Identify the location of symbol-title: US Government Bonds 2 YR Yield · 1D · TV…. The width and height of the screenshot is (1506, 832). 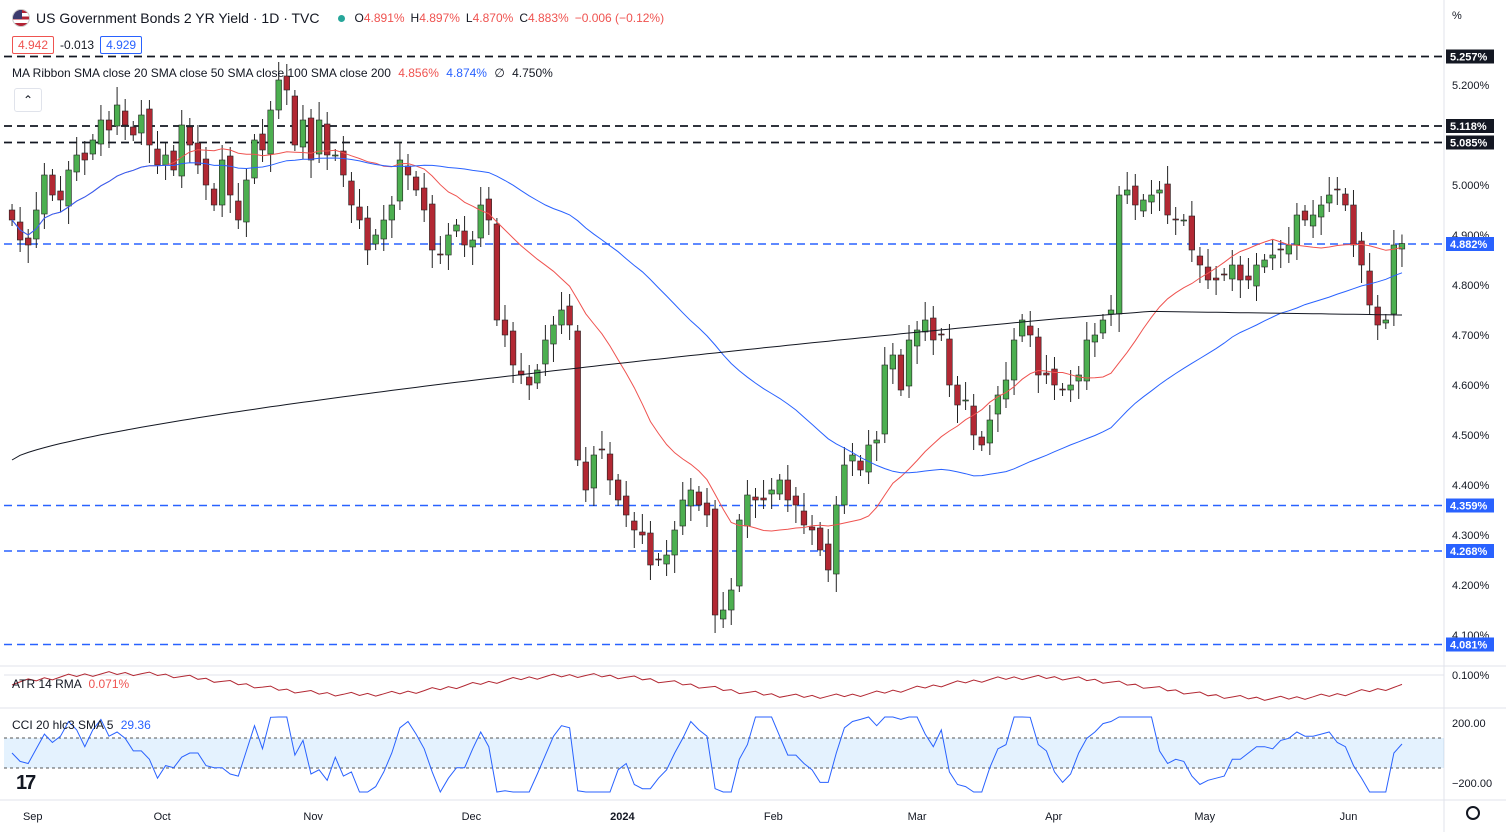
(178, 18).